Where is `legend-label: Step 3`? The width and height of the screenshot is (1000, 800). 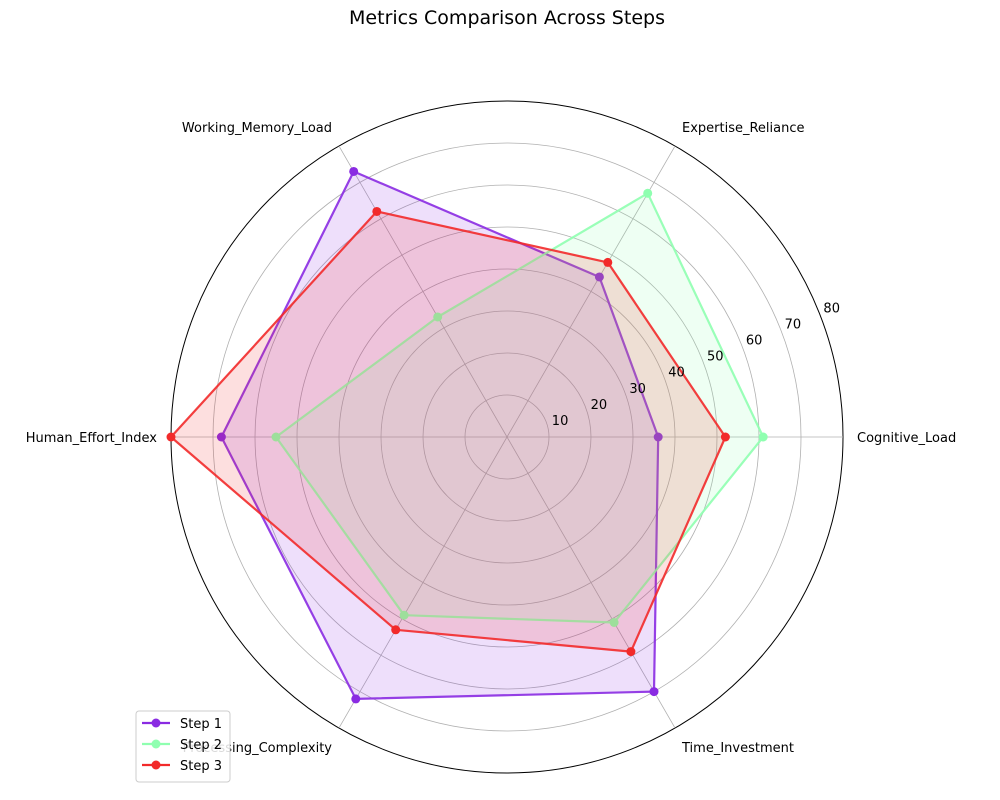
legend-label: Step 3 is located at coordinates (201, 766).